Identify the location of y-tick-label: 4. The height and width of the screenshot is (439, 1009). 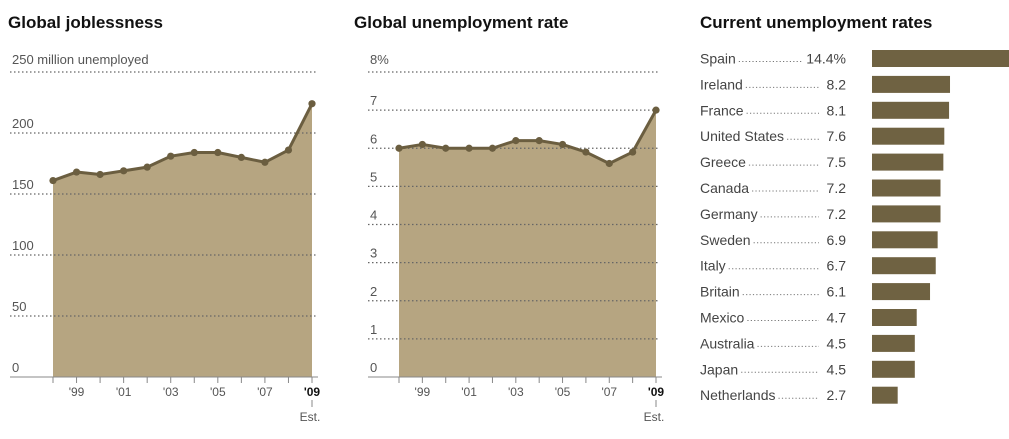
(373, 215).